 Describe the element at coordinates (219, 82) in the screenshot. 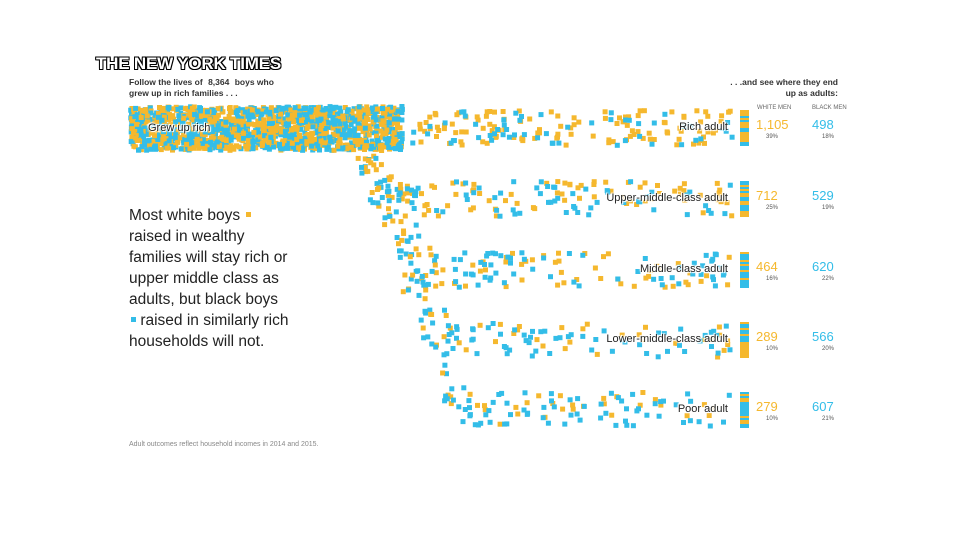

I see `intro-left-count: 8,364` at that location.